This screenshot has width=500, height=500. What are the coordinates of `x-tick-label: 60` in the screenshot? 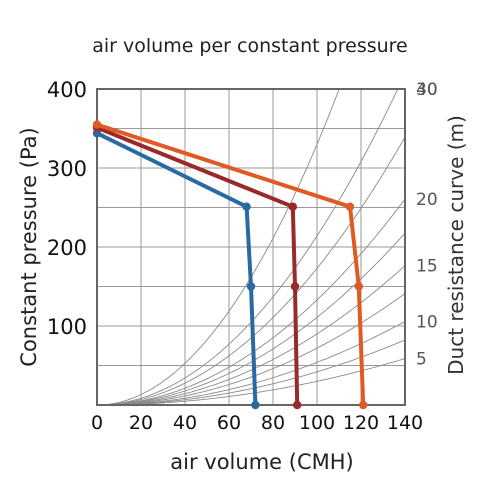 It's located at (229, 423).